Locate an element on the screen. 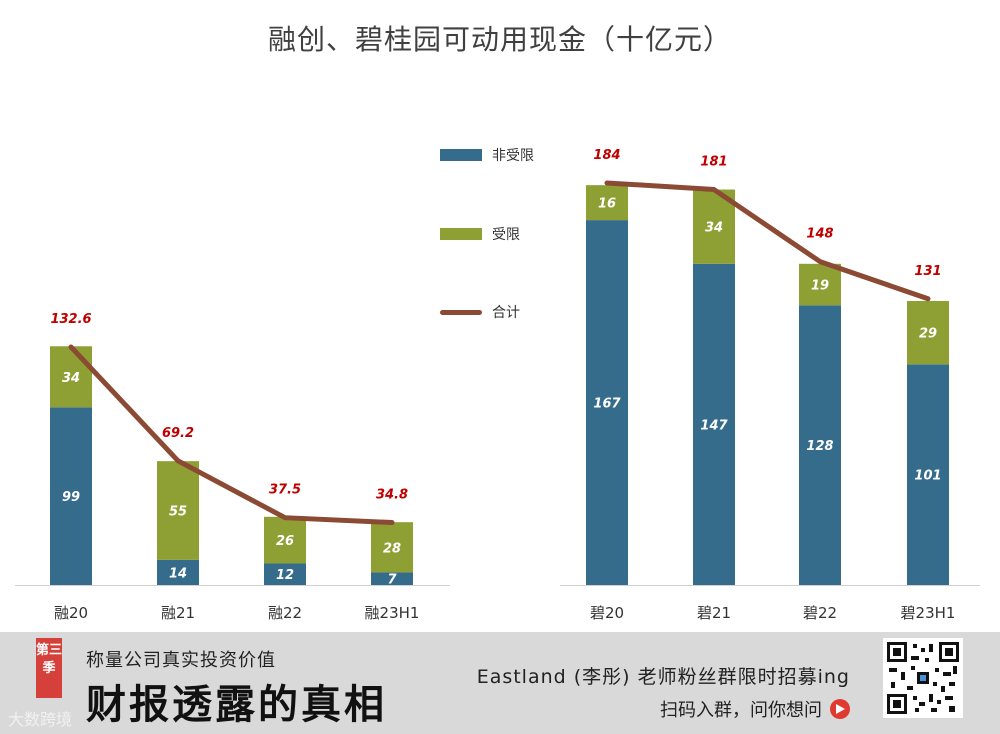 This screenshot has width=1000, height=734. legend-swatch-restricted is located at coordinates (461, 234).